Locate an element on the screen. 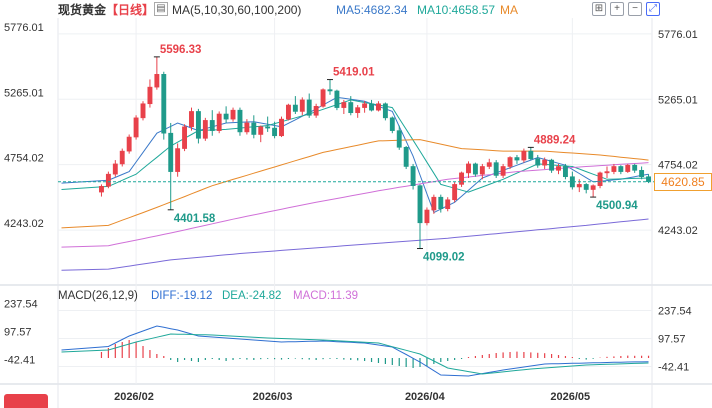 Image resolution: width=712 pixels, height=408 pixels. instrument-name: 现货黄金 is located at coordinates (82, 10).